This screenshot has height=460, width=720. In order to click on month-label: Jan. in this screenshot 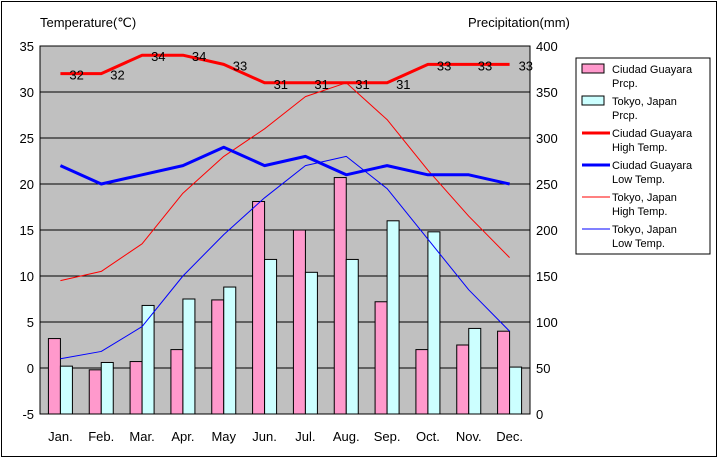, I will do `click(60, 436)`.